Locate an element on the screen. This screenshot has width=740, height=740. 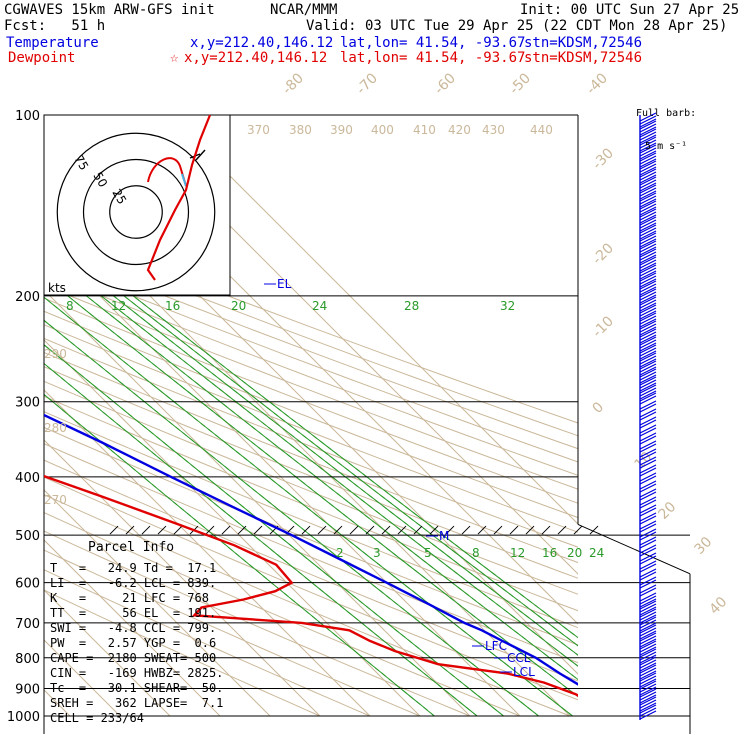
isotherm-label: 10 is located at coordinates (644, 461).